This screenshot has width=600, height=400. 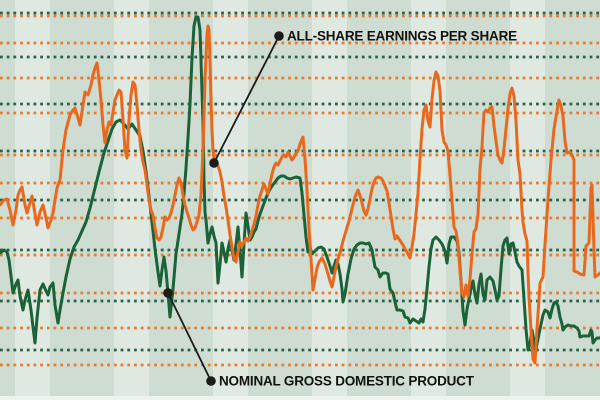 I want to click on annotation-eps-callout, so click(x=246, y=99).